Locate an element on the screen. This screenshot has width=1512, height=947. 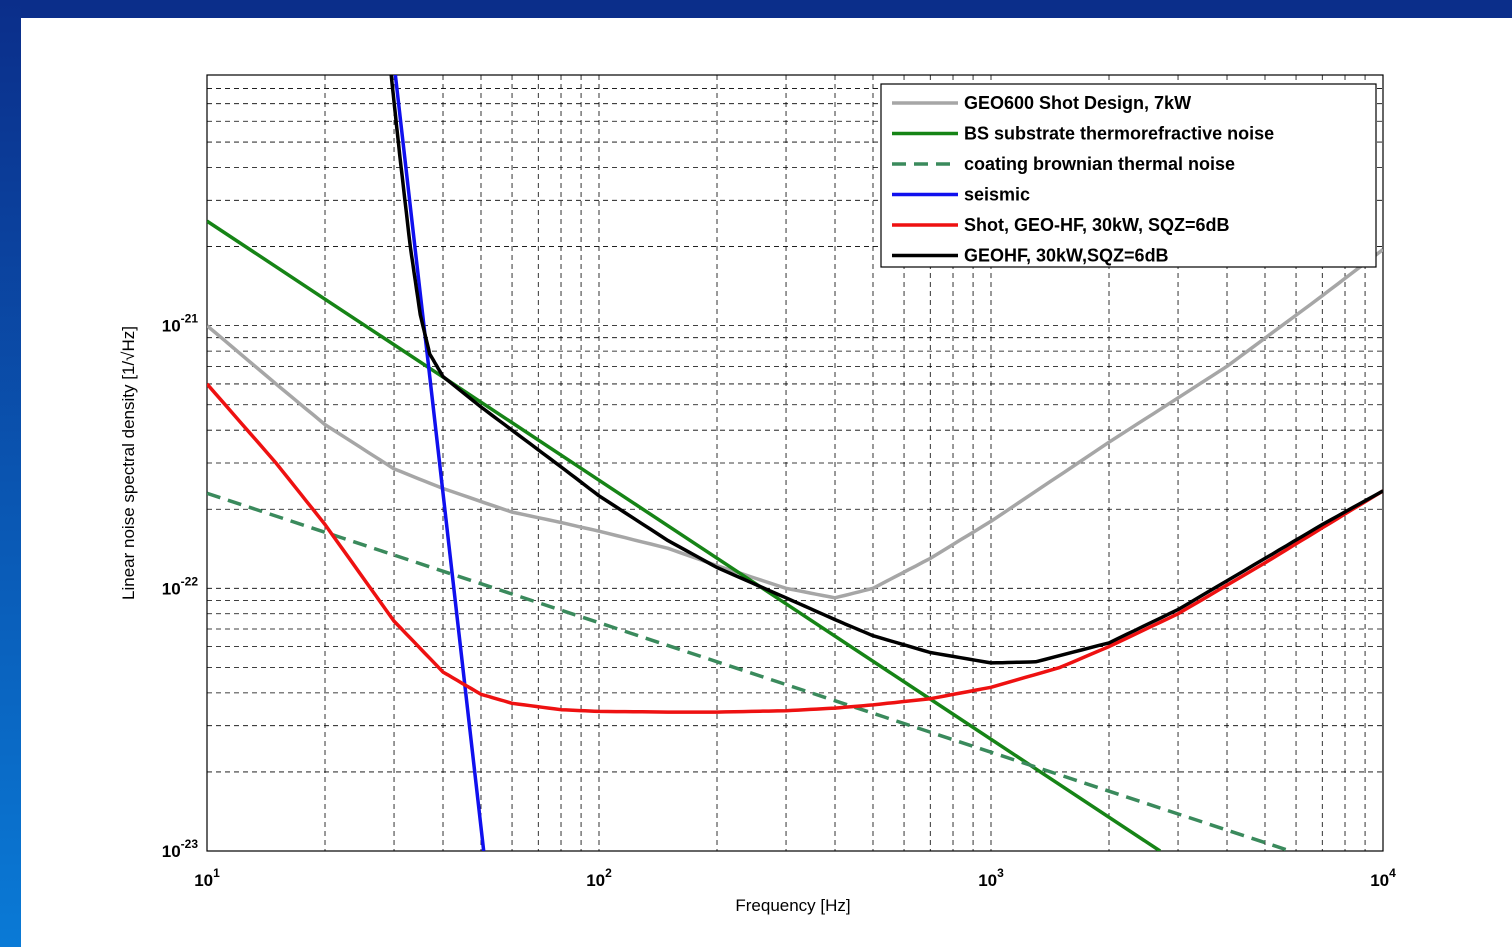
legend-label: GEO600 Shot Design, 7kW is located at coordinates (1077, 103).